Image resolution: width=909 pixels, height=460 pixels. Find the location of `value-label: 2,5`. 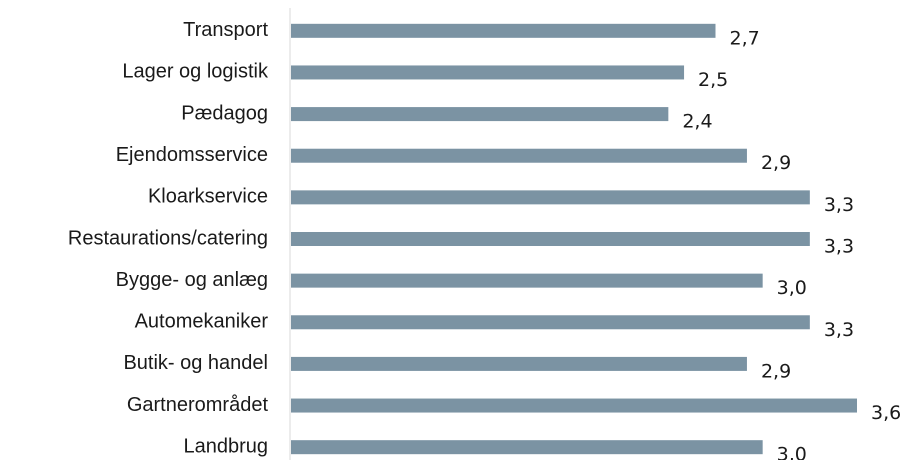

value-label: 2,5 is located at coordinates (713, 80).